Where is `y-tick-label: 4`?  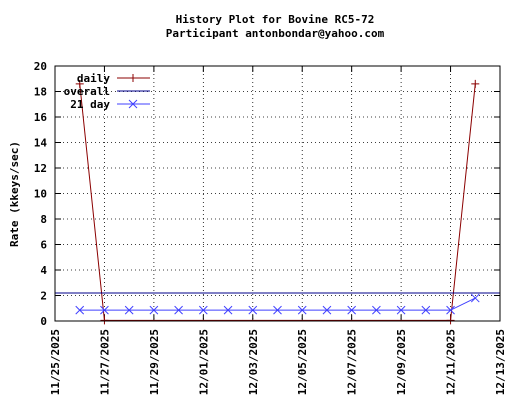 y-tick-label: 4 is located at coordinates (43, 270).